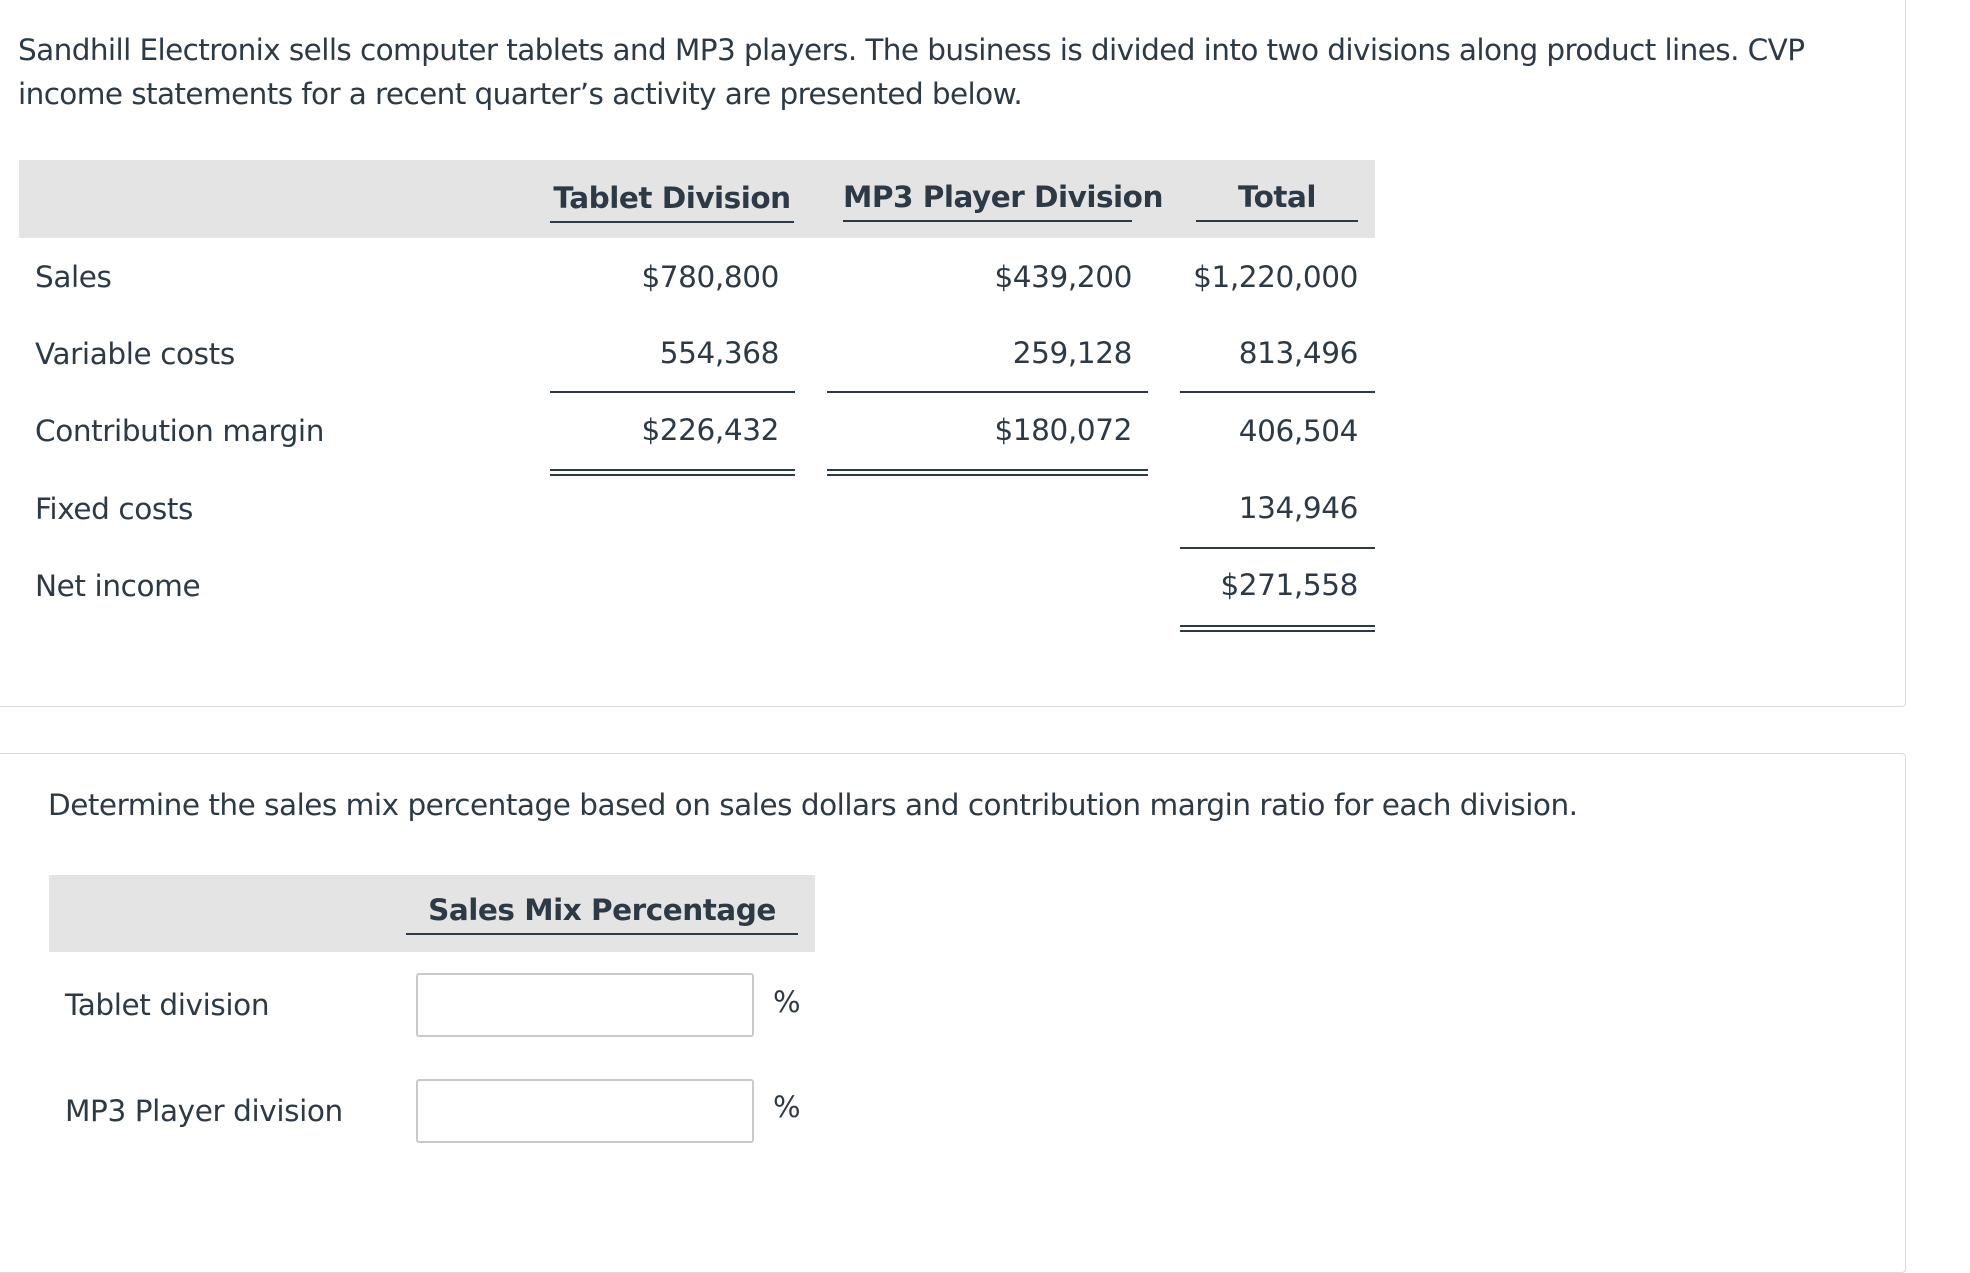 The width and height of the screenshot is (1970, 1273). Describe the element at coordinates (672, 392) in the screenshot. I see `subtotal-rule-tablet` at that location.